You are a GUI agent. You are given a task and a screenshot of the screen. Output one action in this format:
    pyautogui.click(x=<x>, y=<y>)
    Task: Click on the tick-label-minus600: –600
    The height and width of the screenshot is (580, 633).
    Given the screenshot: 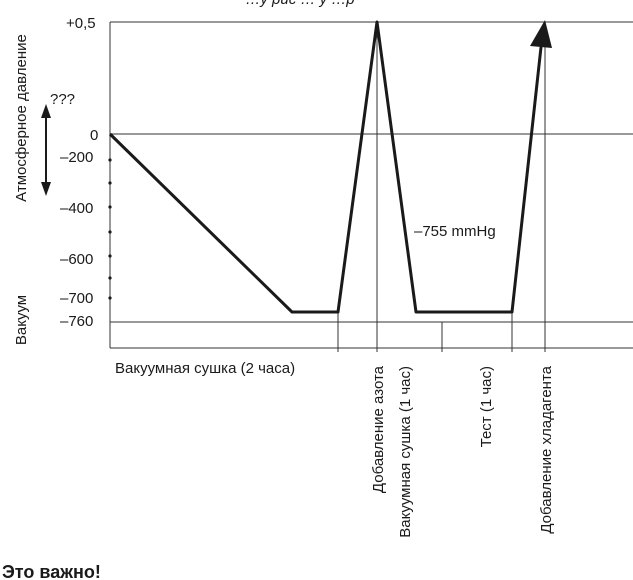 What is the action you would take?
    pyautogui.click(x=76, y=259)
    